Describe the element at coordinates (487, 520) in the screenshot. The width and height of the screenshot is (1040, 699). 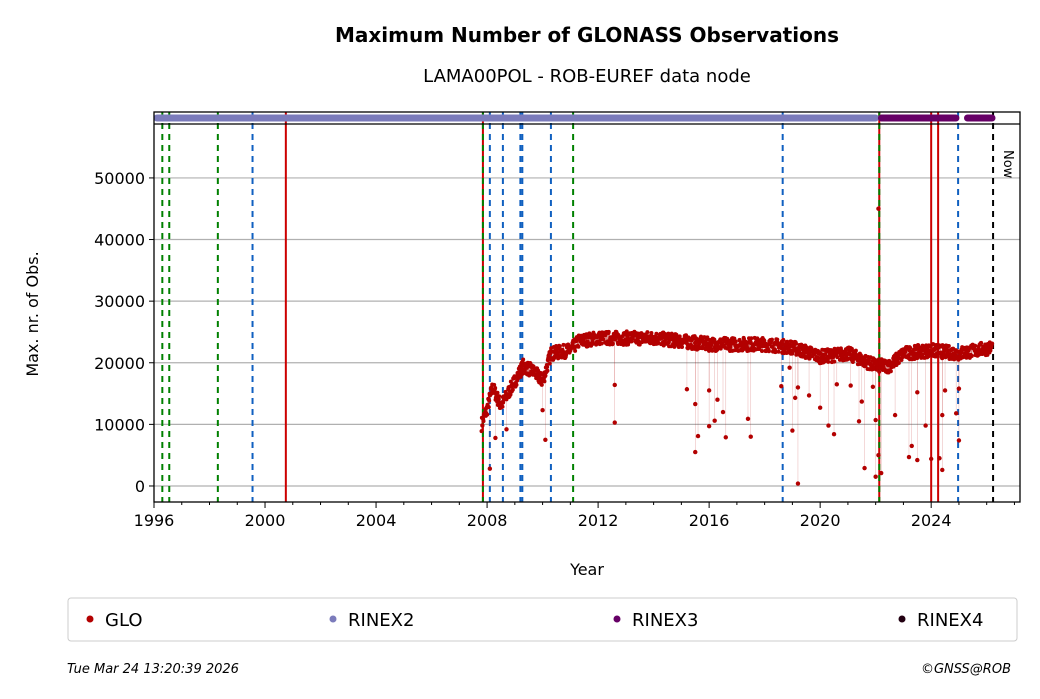
I see `x-tick-label: 2008` at that location.